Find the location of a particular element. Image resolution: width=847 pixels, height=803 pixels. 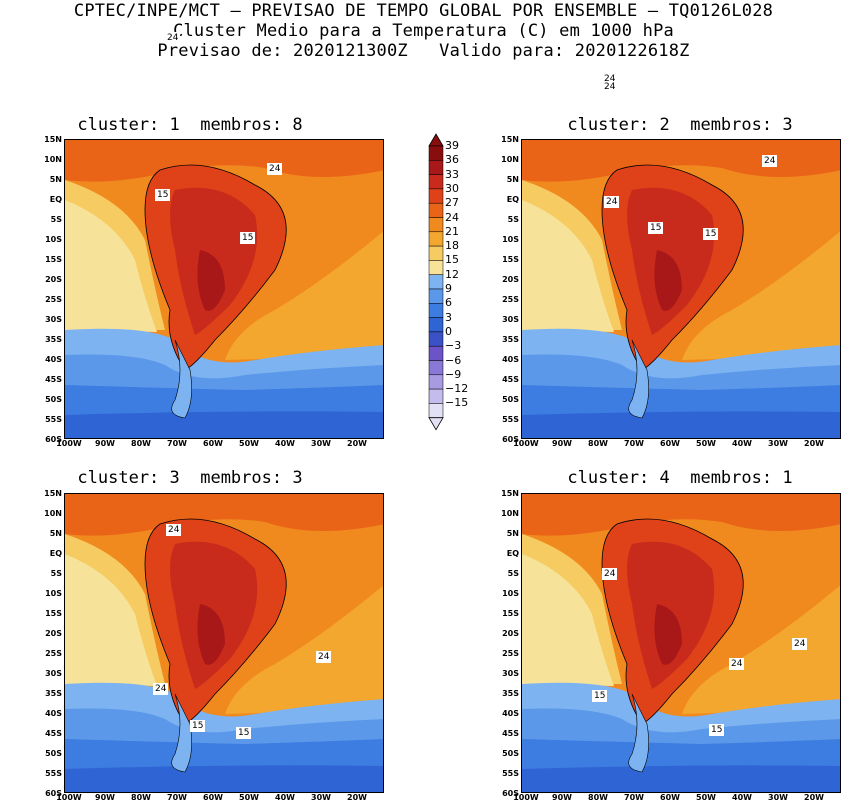

colorbar-label: −9 is located at coordinates (453, 374).